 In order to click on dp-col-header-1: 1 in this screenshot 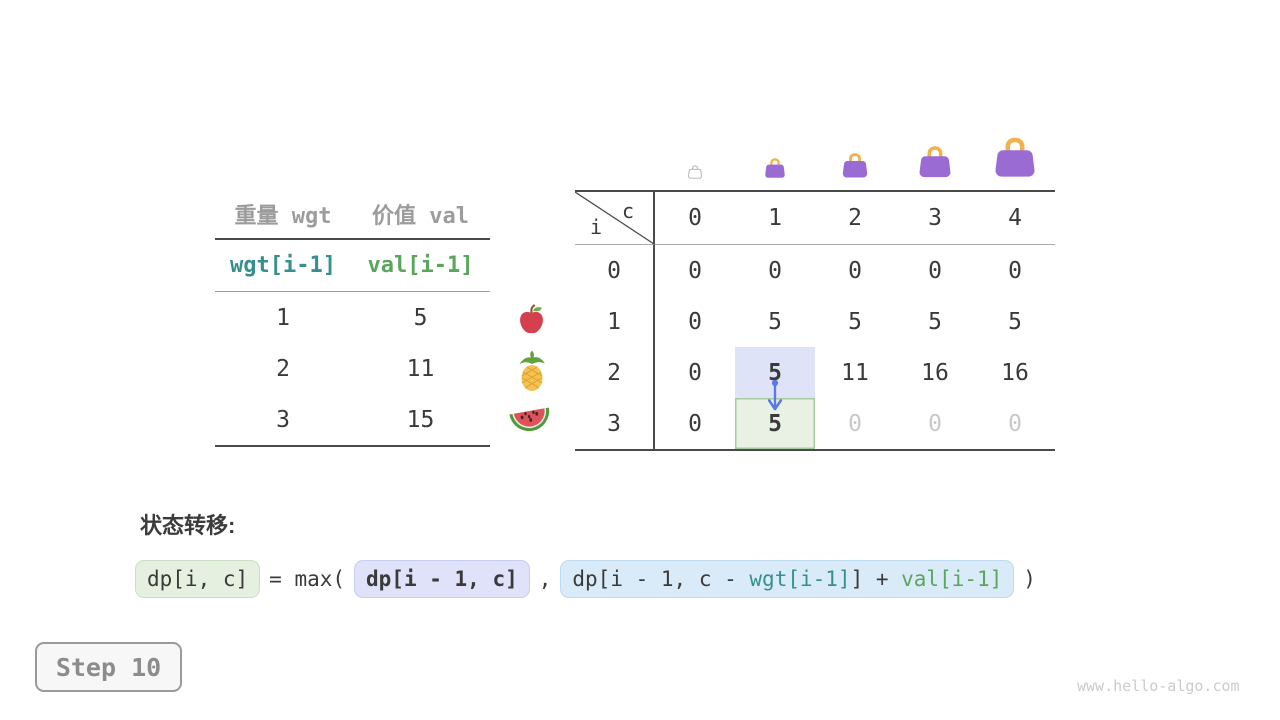, I will do `click(775, 218)`.